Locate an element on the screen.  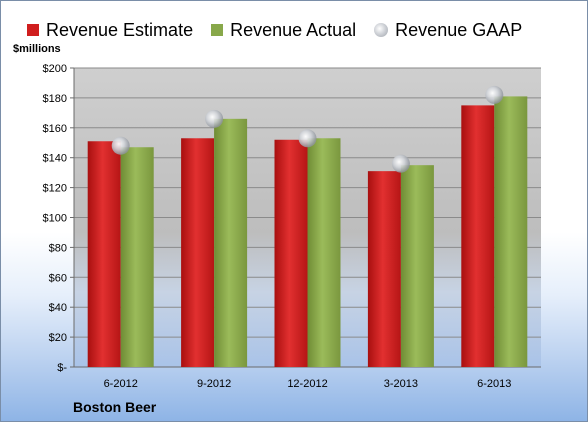
x-tick-label: 6-2013 is located at coordinates (494, 384).